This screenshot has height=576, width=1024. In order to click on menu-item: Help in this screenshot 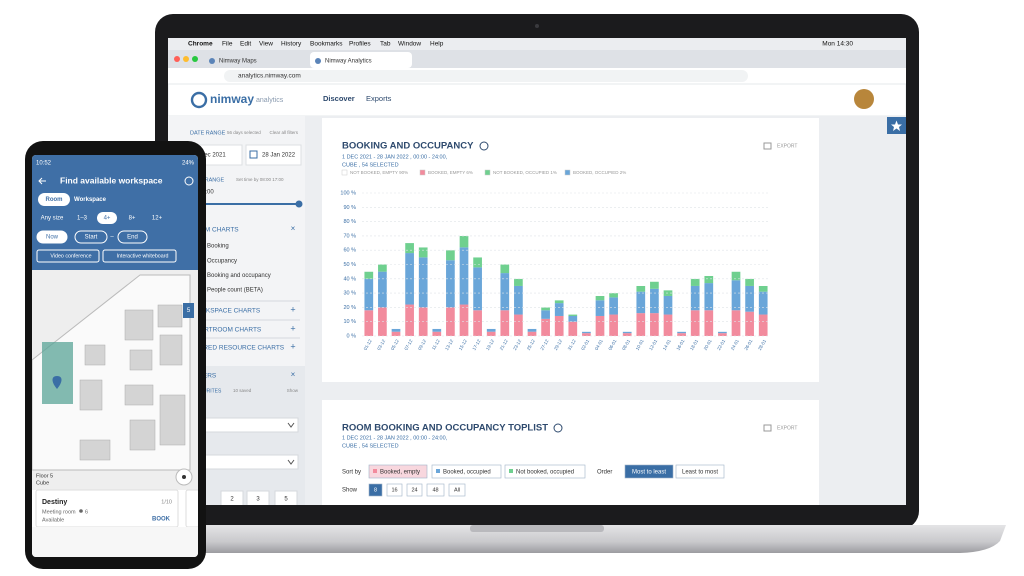, I will do `click(437, 44)`.